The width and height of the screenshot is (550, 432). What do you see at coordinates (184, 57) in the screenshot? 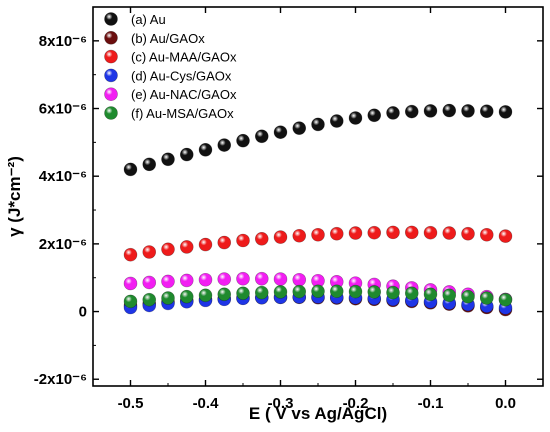
I see `legend-label: (c) Au-MAA/GAOx` at bounding box center [184, 57].